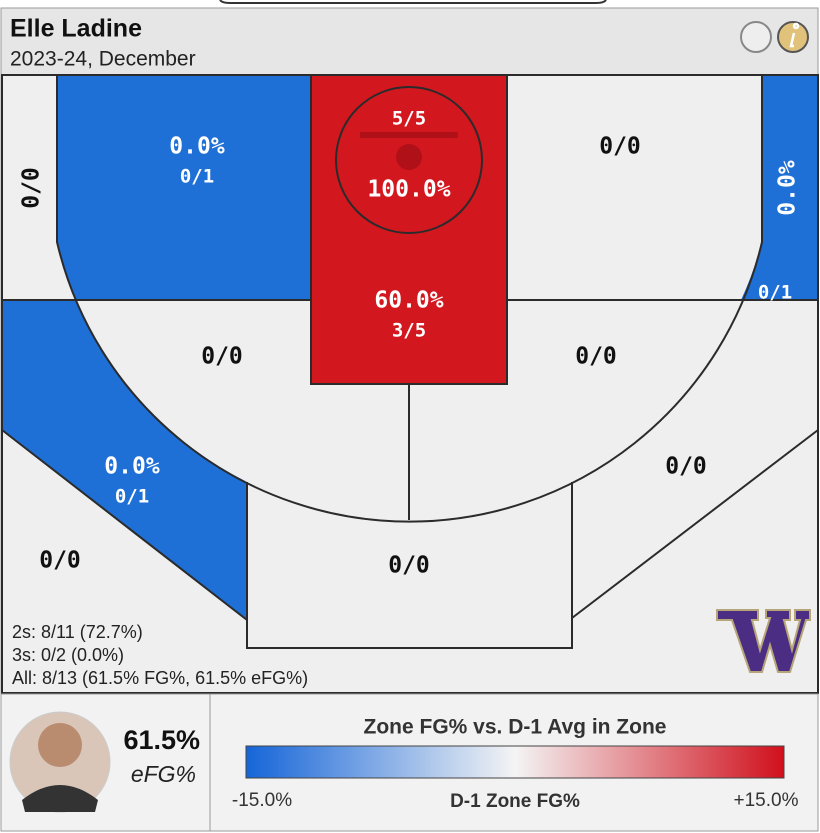 The height and width of the screenshot is (833, 820). I want to click on scale-axis-label: D-1 Zone FG%, so click(515, 801).